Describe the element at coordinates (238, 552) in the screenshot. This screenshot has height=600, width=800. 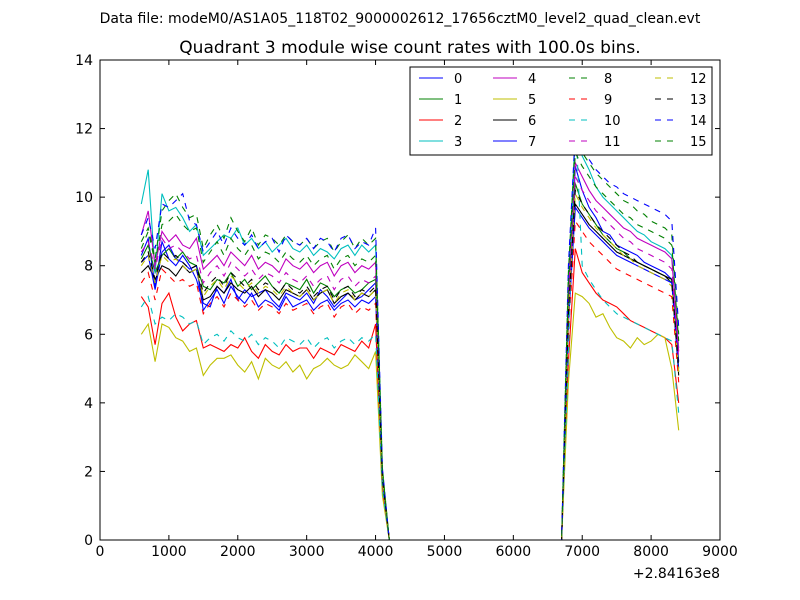
I see `x-tick-label: 2000` at that location.